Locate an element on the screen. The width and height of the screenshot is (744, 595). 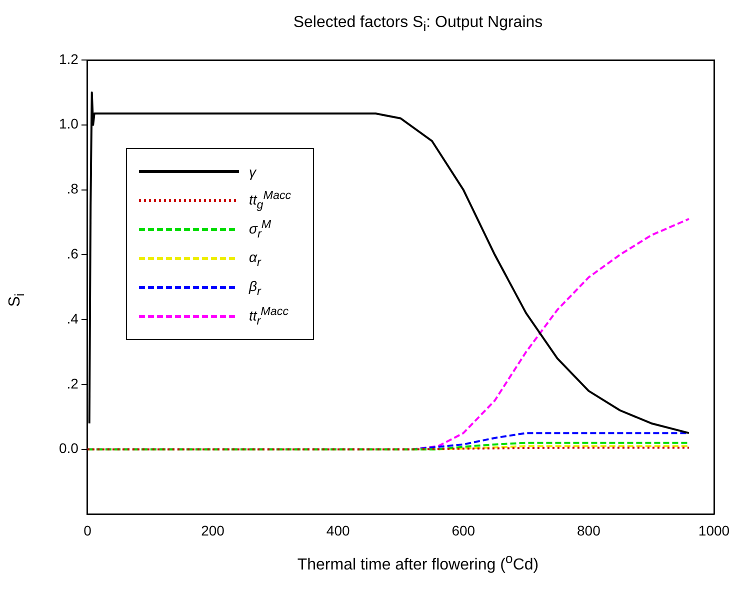
line-series is located at coordinates (388, 446).